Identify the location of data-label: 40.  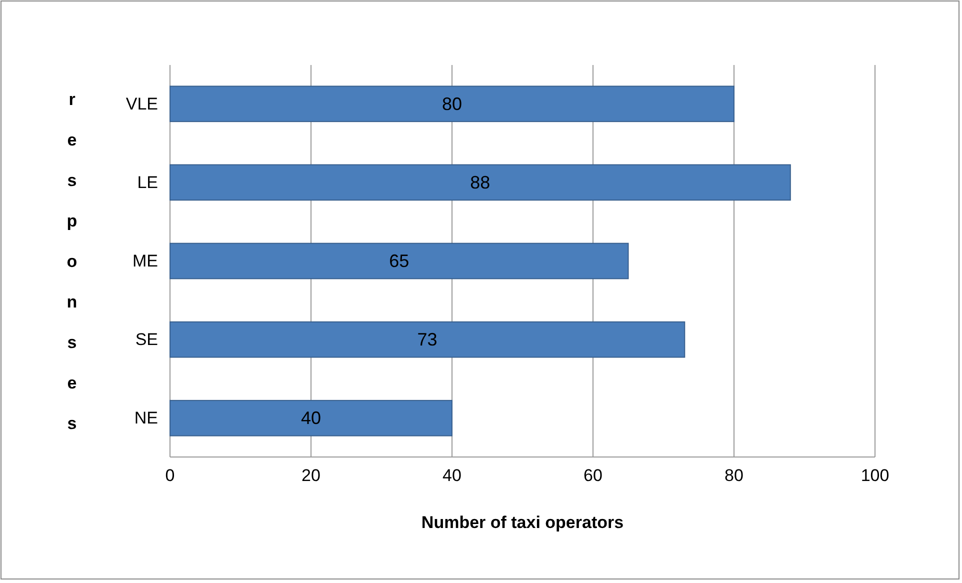
(311, 418).